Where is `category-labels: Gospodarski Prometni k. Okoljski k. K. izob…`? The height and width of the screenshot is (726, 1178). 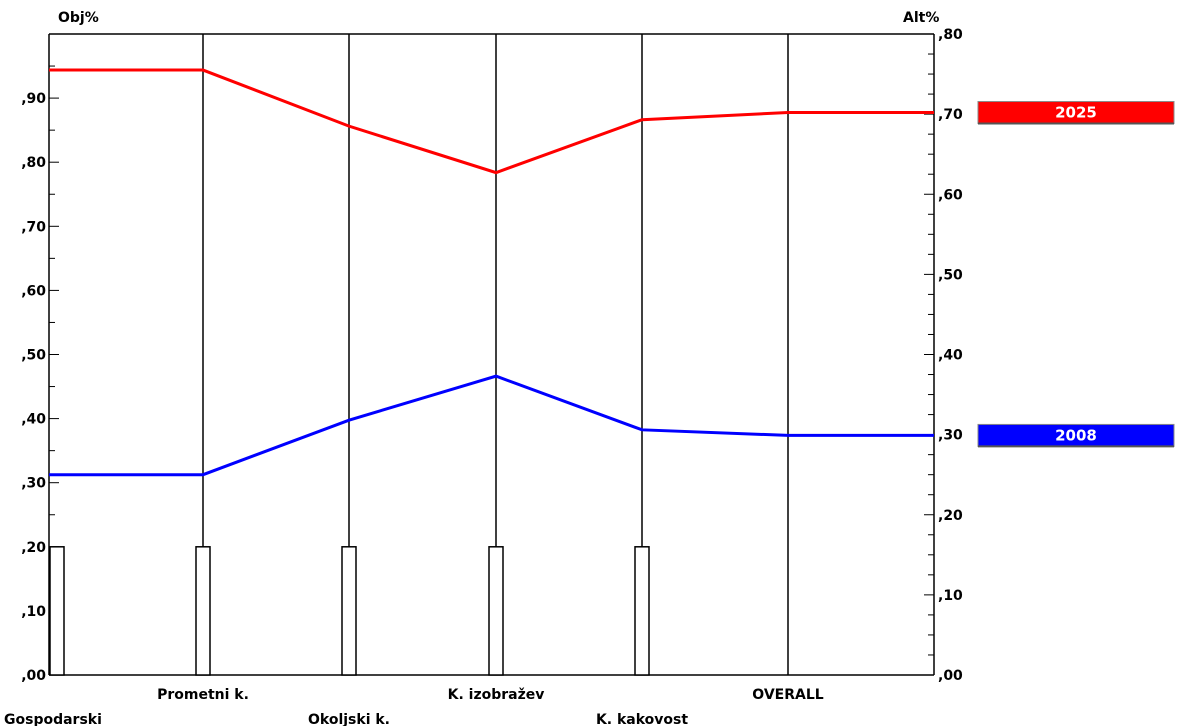
category-labels: Gospodarski Prometni k. Okoljski k. K. izob… is located at coordinates (414, 706).